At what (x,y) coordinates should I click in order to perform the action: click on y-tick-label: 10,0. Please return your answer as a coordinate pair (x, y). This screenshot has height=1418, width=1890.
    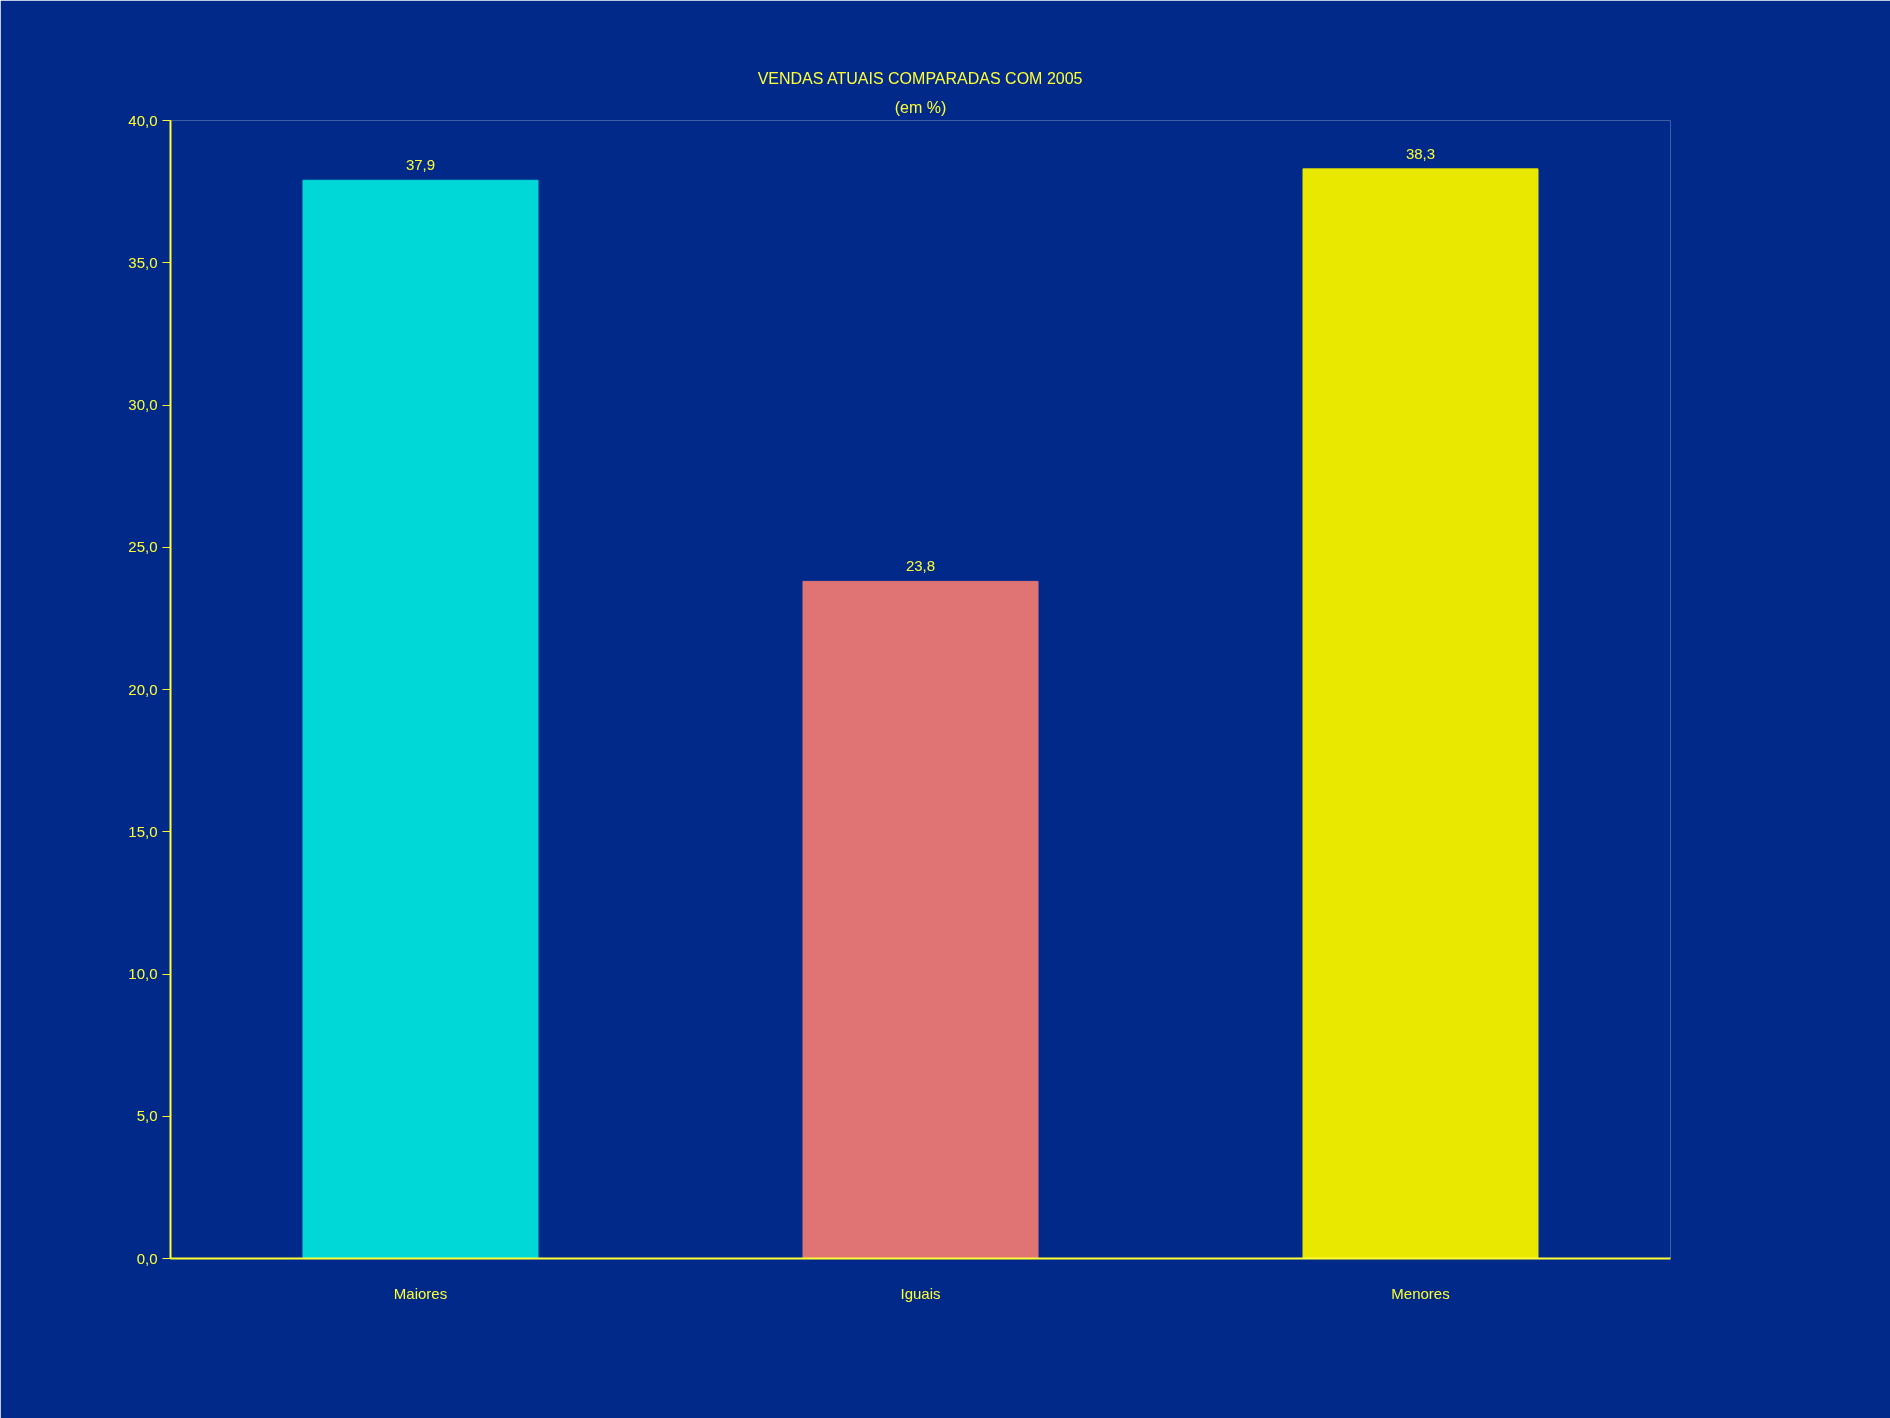
    Looking at the image, I should click on (143, 973).